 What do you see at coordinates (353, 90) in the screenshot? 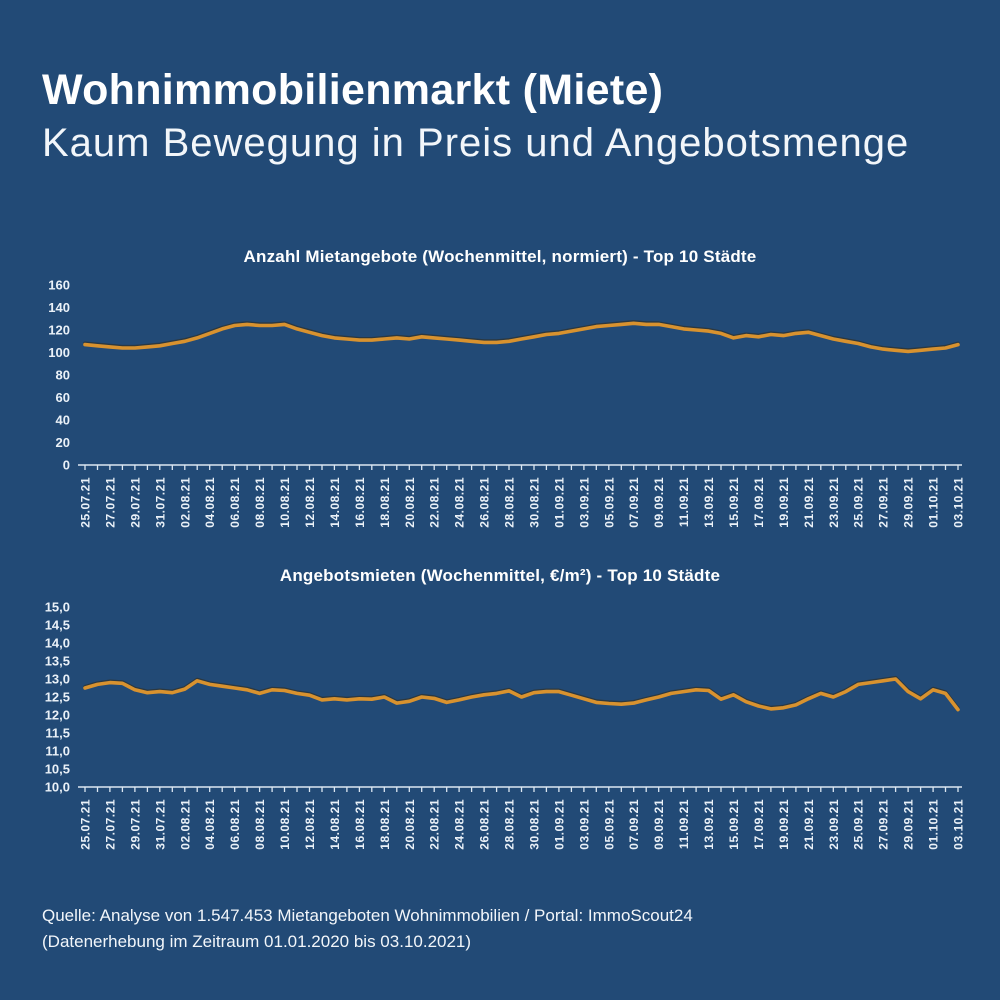
I see `page-title: Wohnimmobilienmarkt (Miete)` at bounding box center [353, 90].